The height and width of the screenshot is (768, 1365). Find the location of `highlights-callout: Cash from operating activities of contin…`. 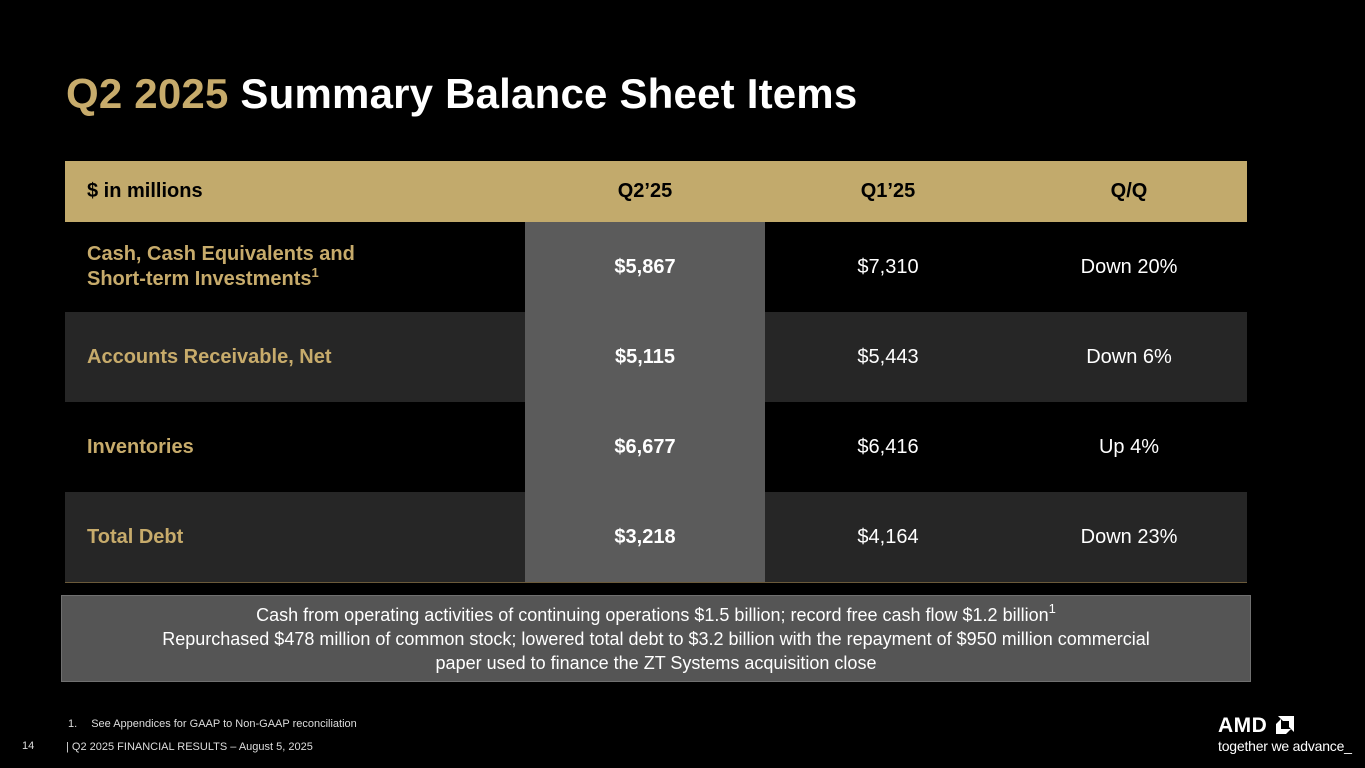

highlights-callout: Cash from operating activities of contin… is located at coordinates (656, 638).